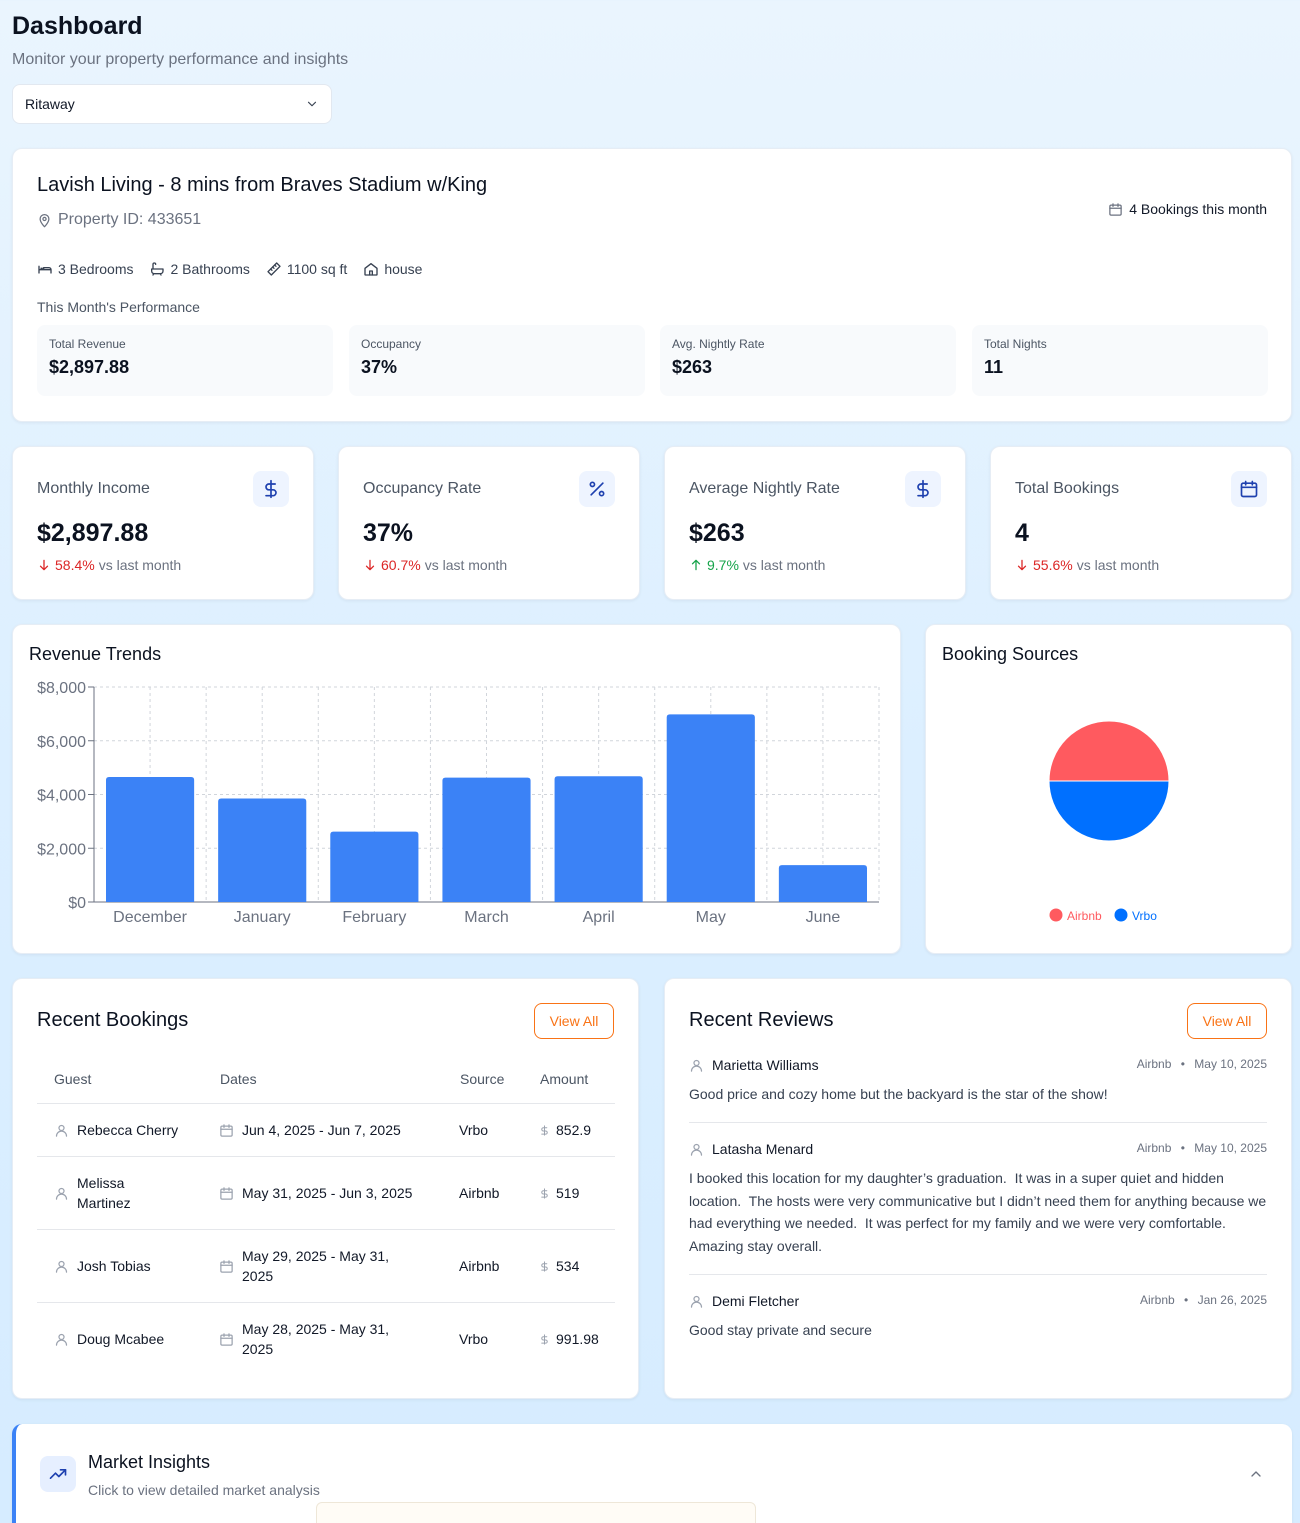 The image size is (1300, 1523). I want to click on booking-amount: 534, so click(568, 1266).